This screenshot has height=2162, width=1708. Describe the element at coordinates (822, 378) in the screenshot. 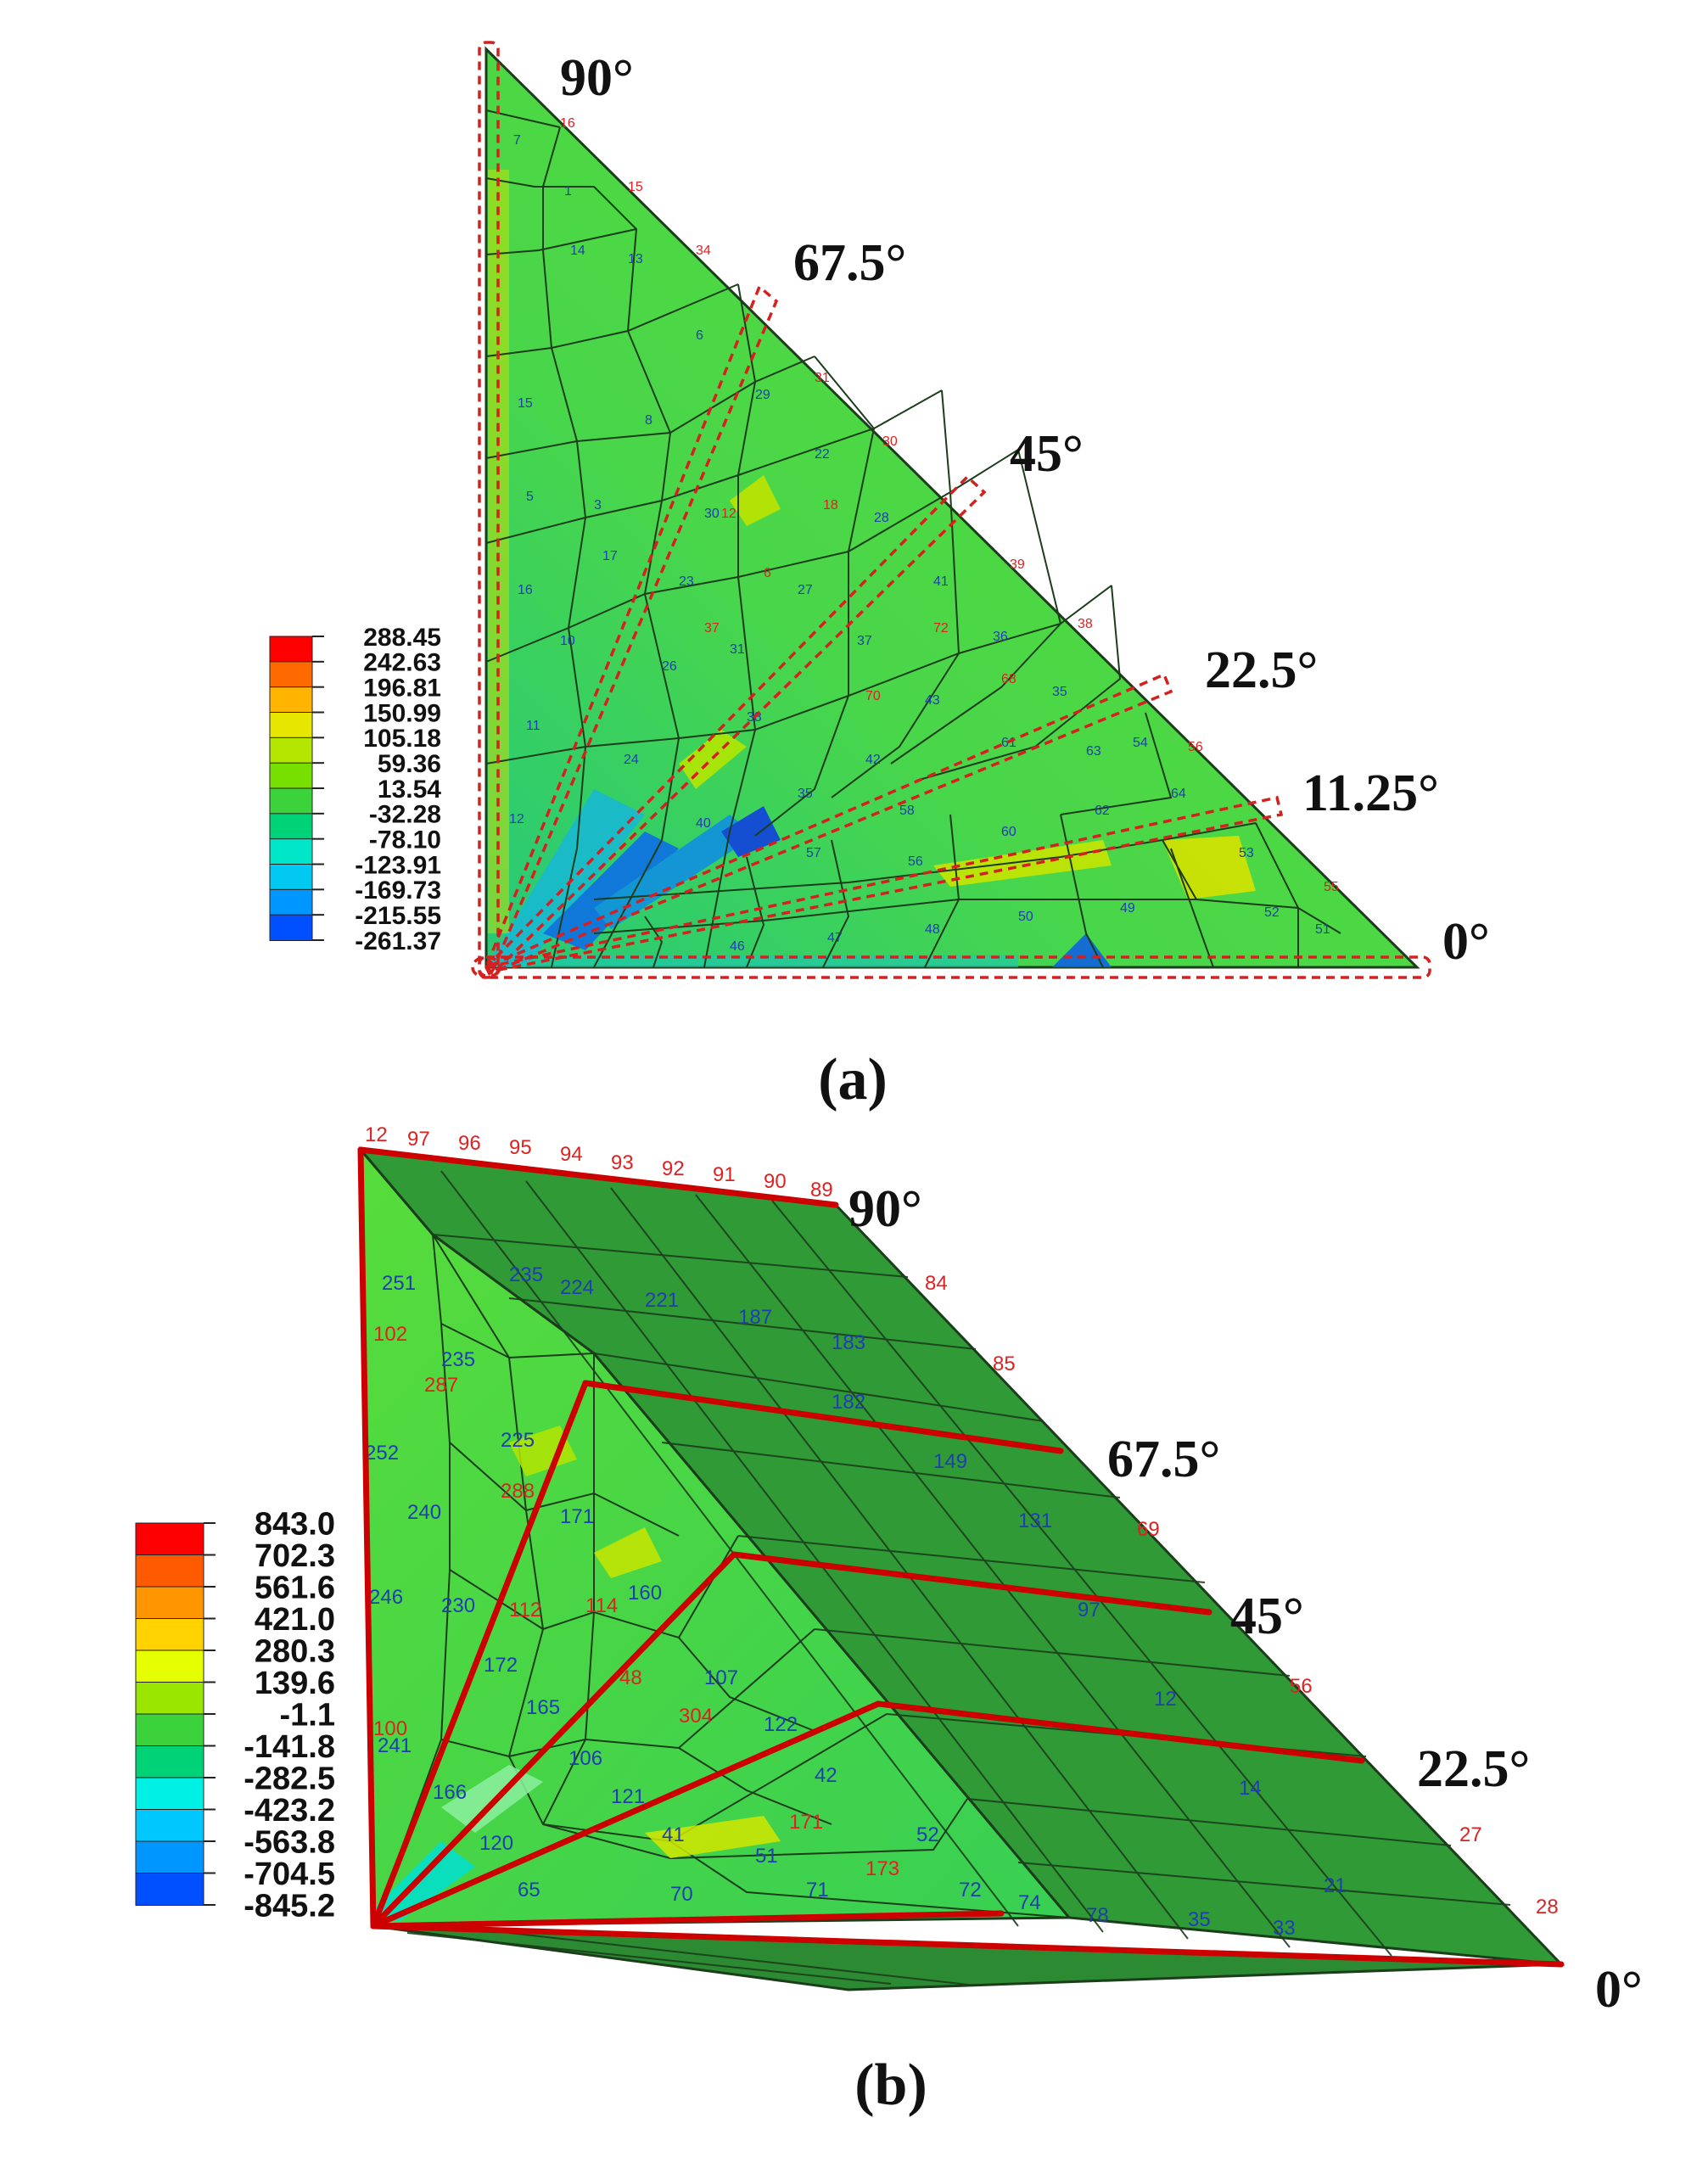

I see `svg-text: 31` at that location.